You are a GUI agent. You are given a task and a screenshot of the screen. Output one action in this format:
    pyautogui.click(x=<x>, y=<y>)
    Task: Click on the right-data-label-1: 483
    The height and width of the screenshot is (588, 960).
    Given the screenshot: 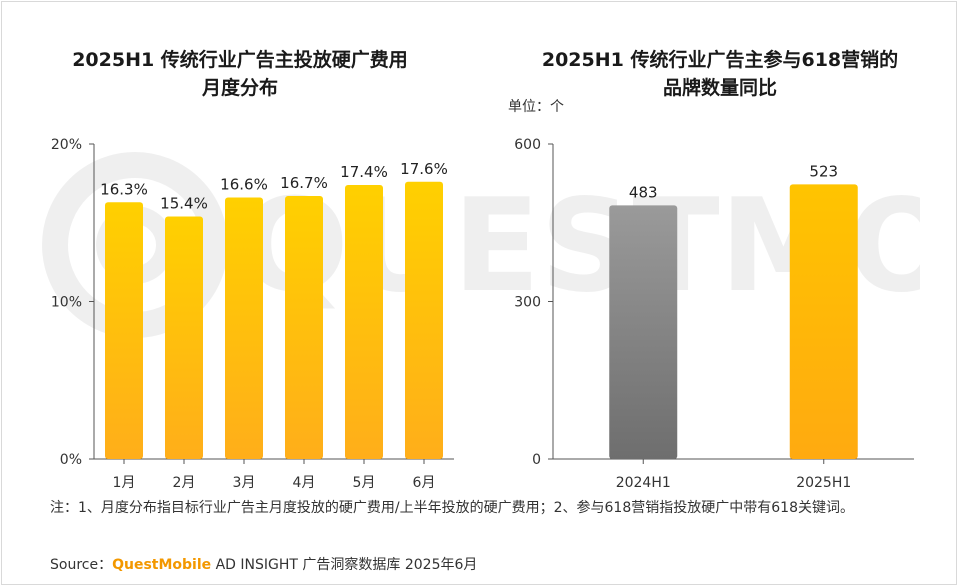 What is the action you would take?
    pyautogui.click(x=643, y=192)
    